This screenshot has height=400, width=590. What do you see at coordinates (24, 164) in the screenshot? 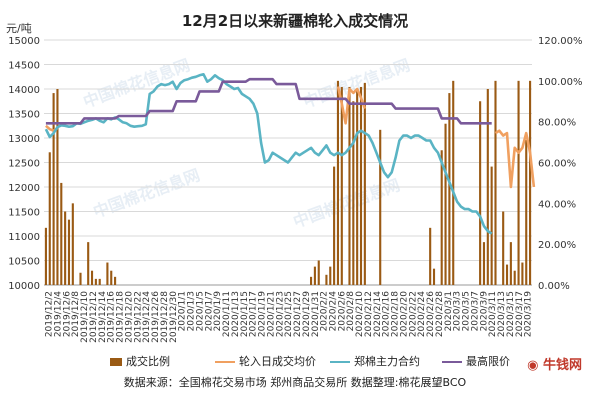
I see `y-left-tick-label: 12500` at bounding box center [24, 164].